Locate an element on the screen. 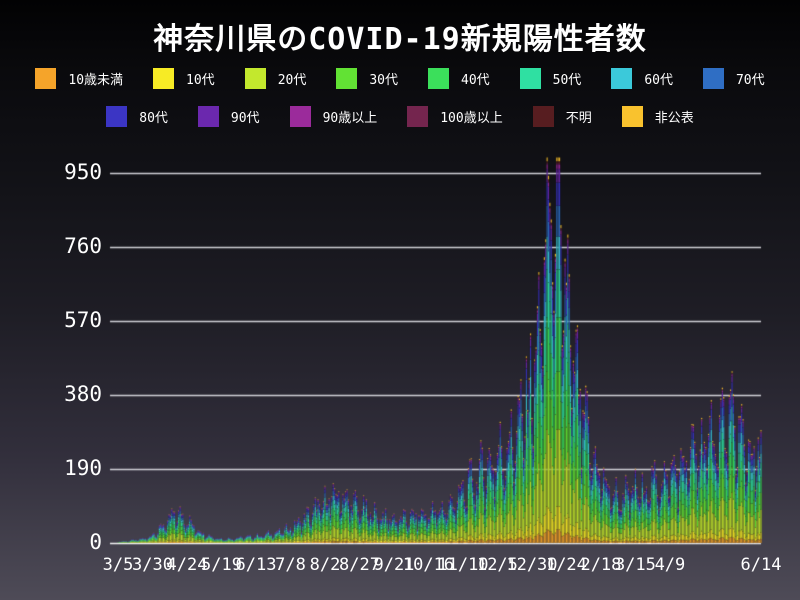  legend-item: 40代 is located at coordinates (459, 78).